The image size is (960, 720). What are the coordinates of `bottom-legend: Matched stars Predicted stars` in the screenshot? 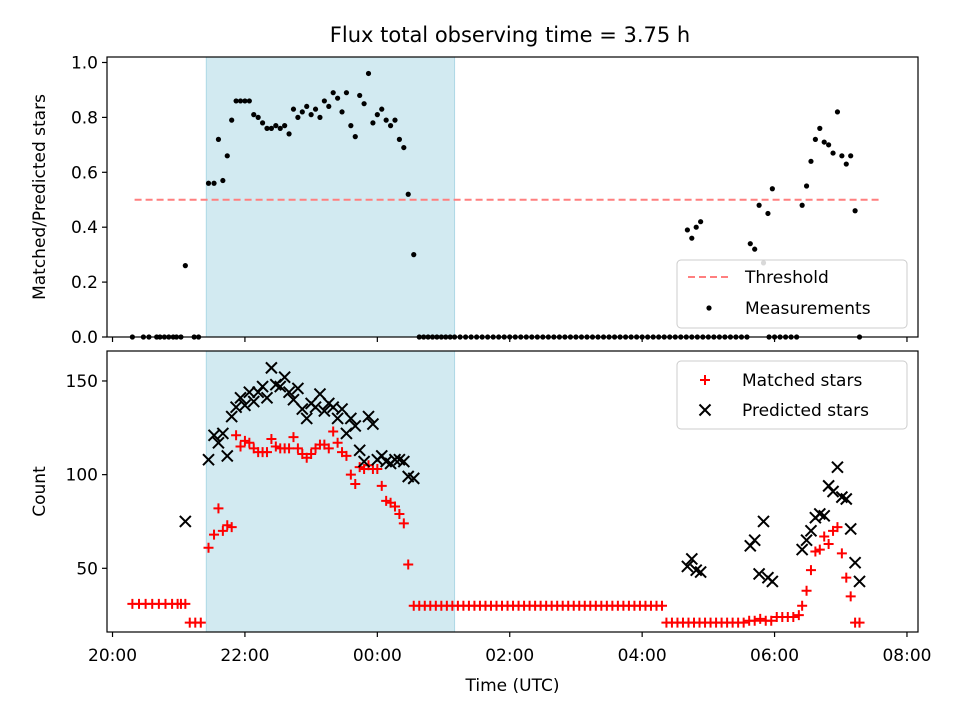 It's located at (792, 395).